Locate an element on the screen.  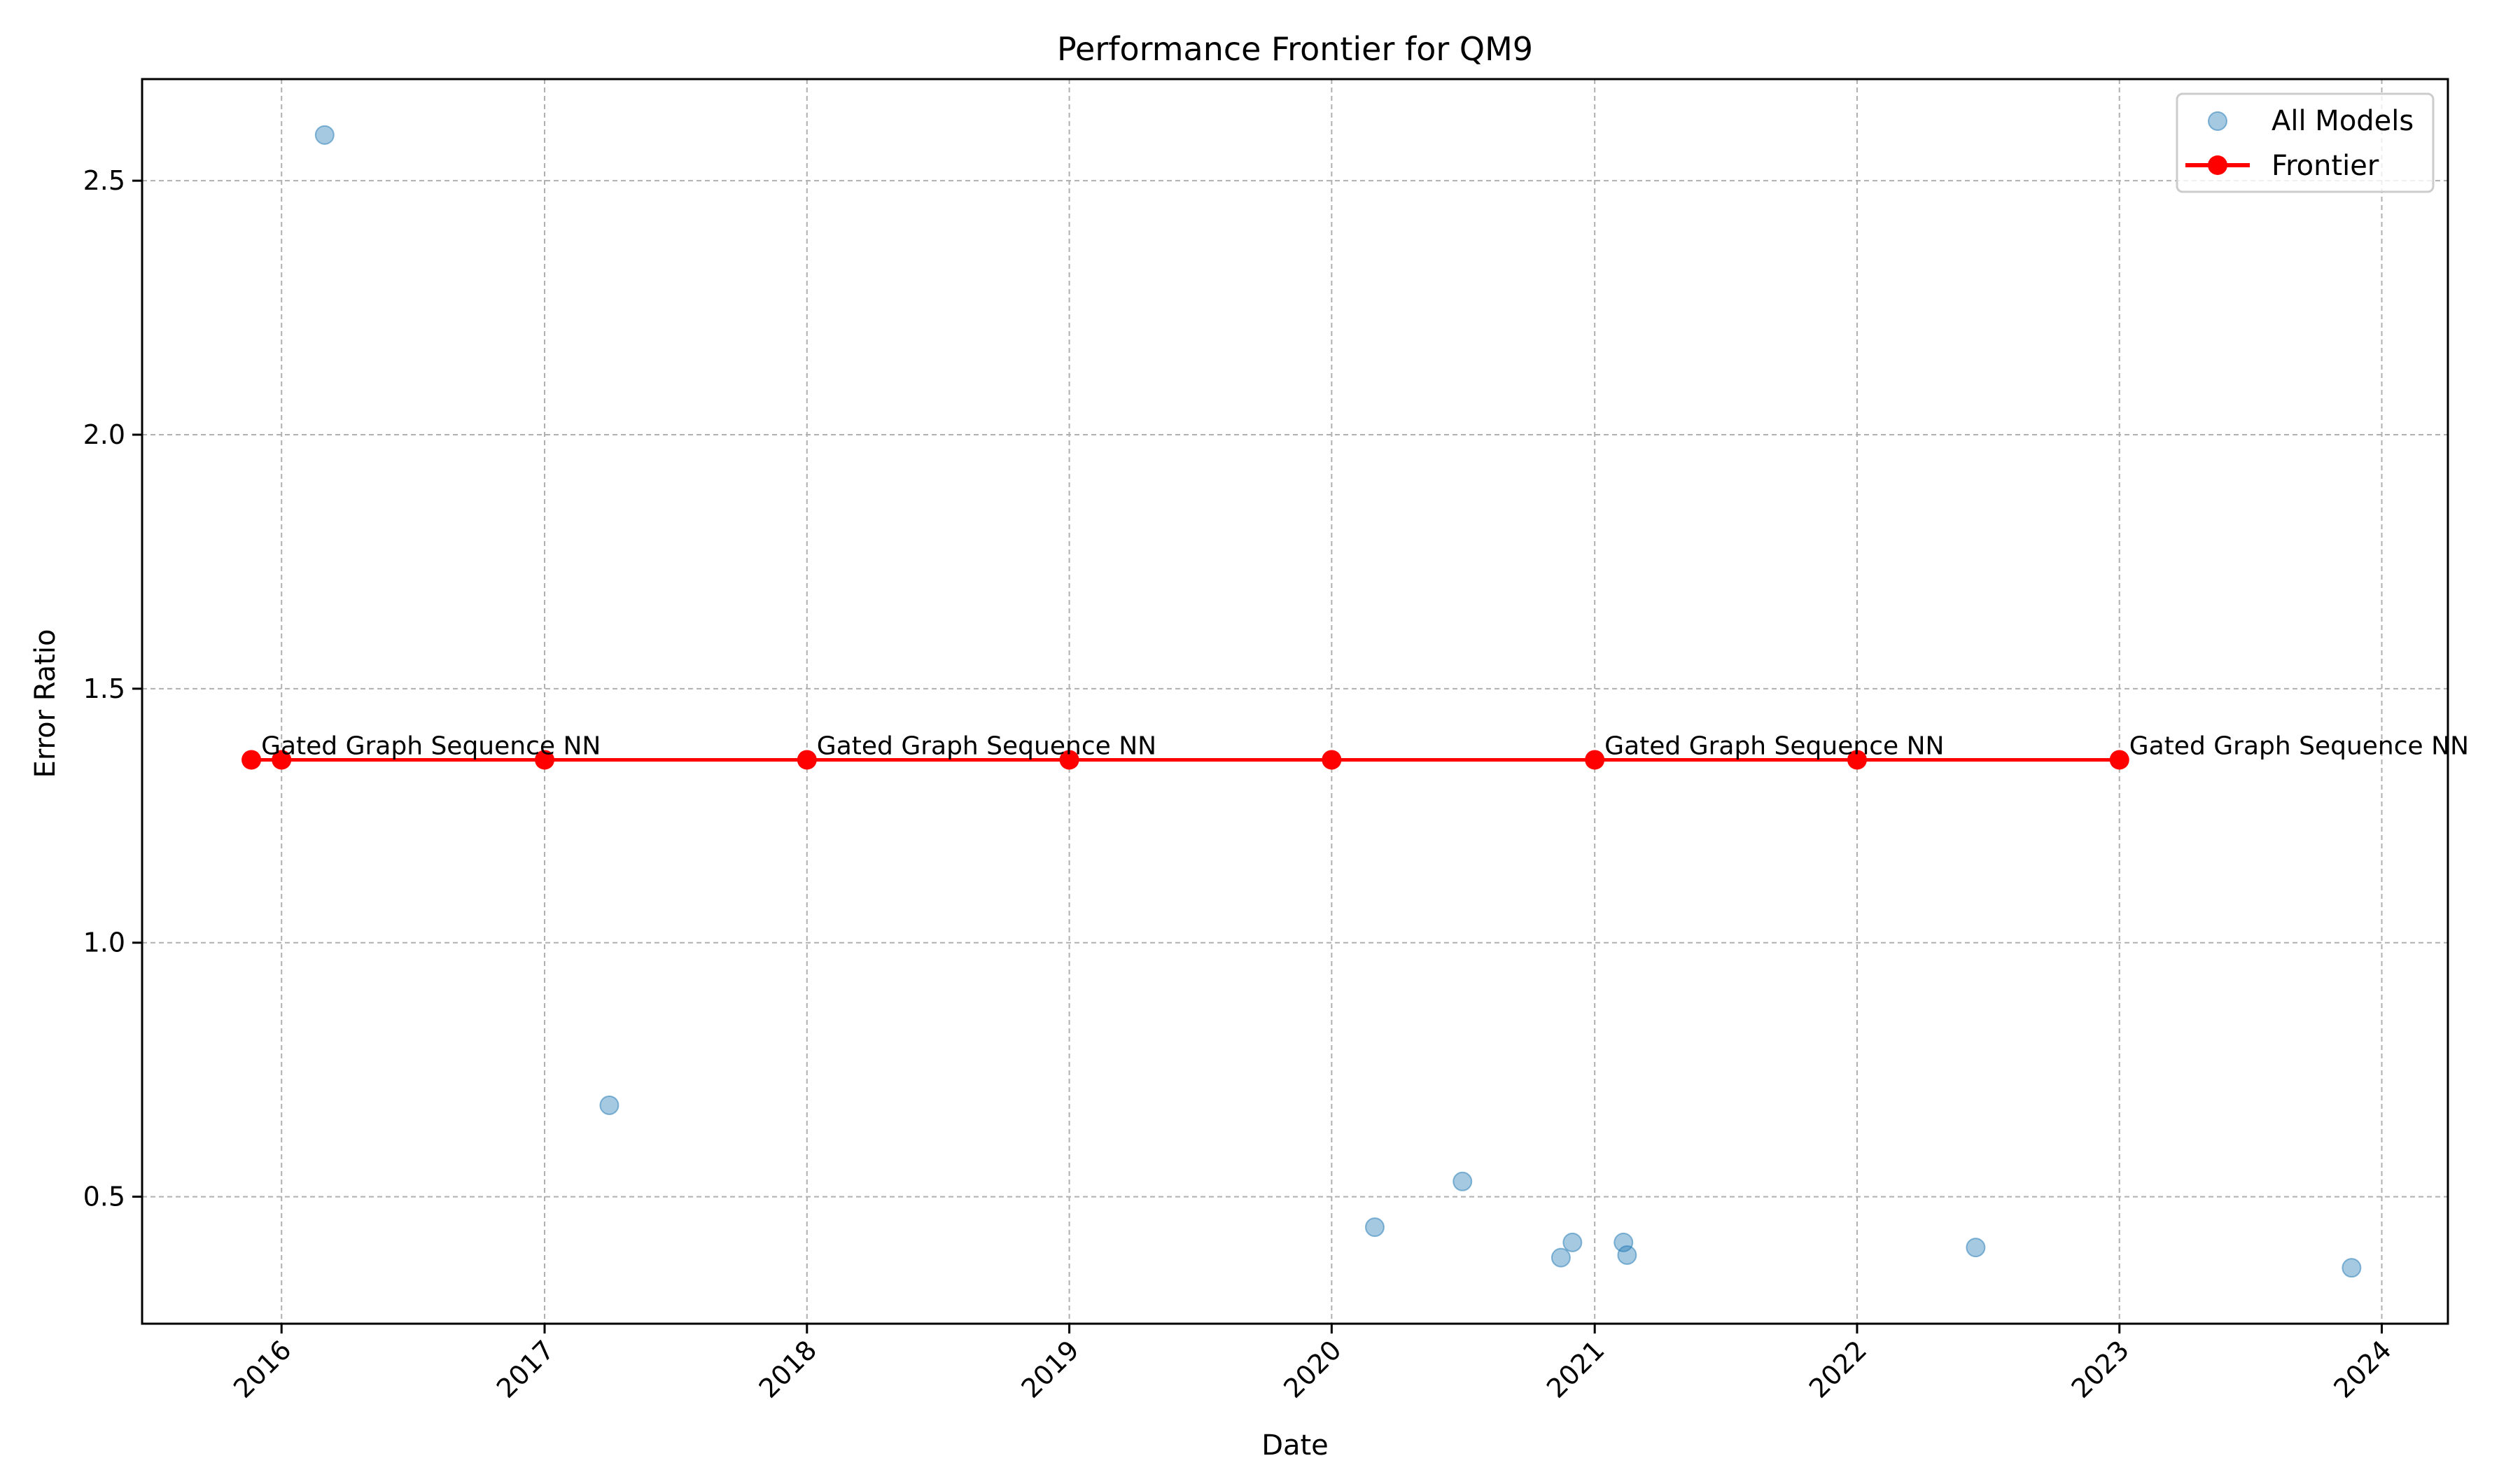
y-tick-label: 2.0 is located at coordinates (104, 434).